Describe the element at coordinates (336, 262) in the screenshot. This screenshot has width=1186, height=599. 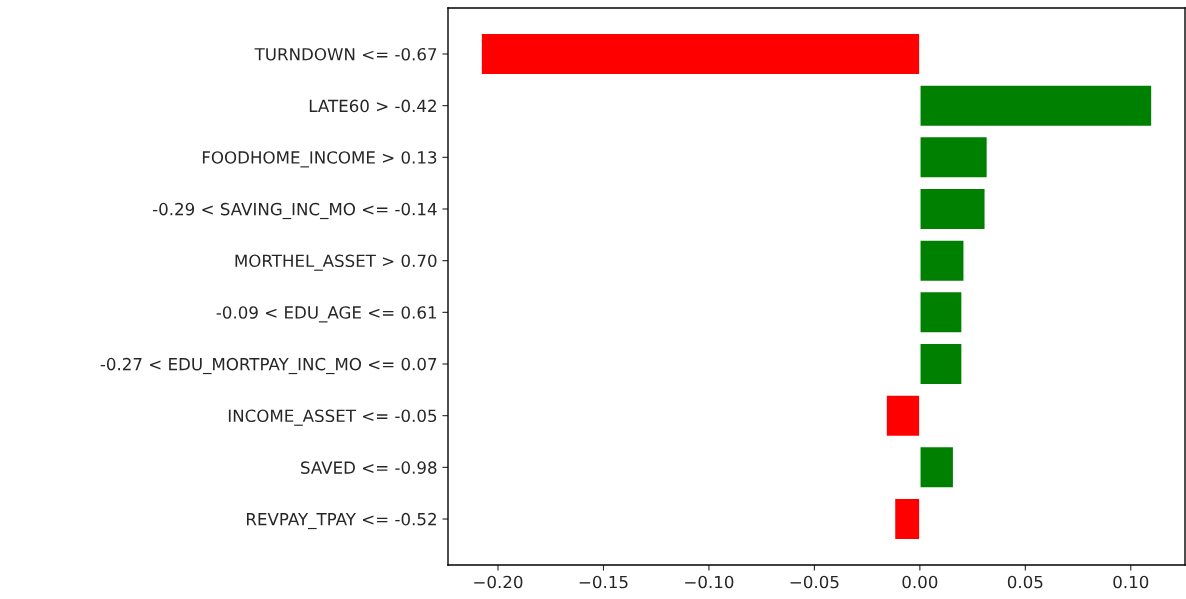
I see `y-tick-label: MORTHEL_ASSET > 0.70` at that location.